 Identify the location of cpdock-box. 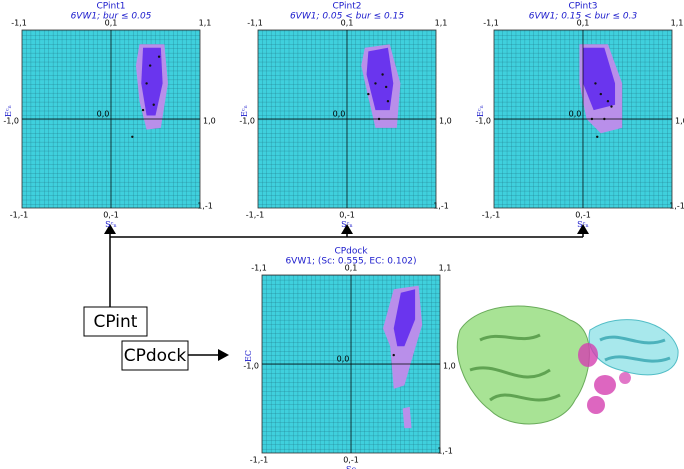
(155, 355).